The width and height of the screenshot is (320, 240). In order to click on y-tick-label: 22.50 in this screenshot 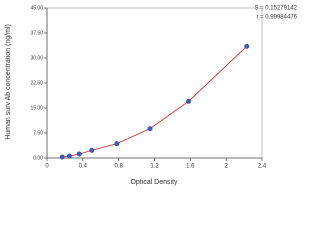, I will do `click(36, 83)`.